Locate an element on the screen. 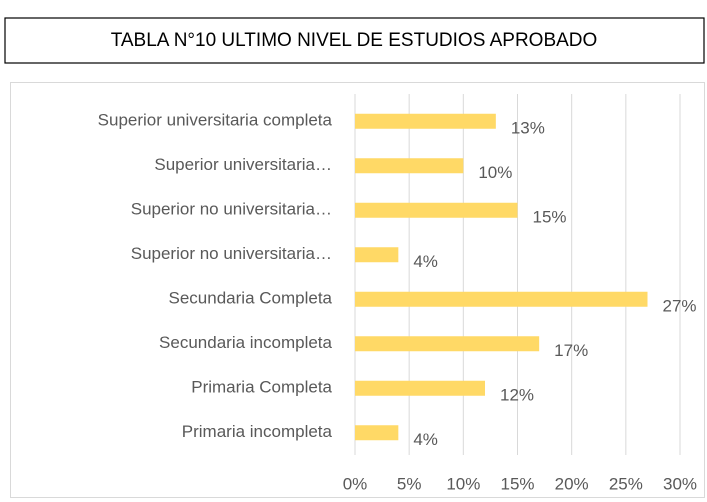 The image size is (707, 502). data-label: 10% is located at coordinates (495, 172).